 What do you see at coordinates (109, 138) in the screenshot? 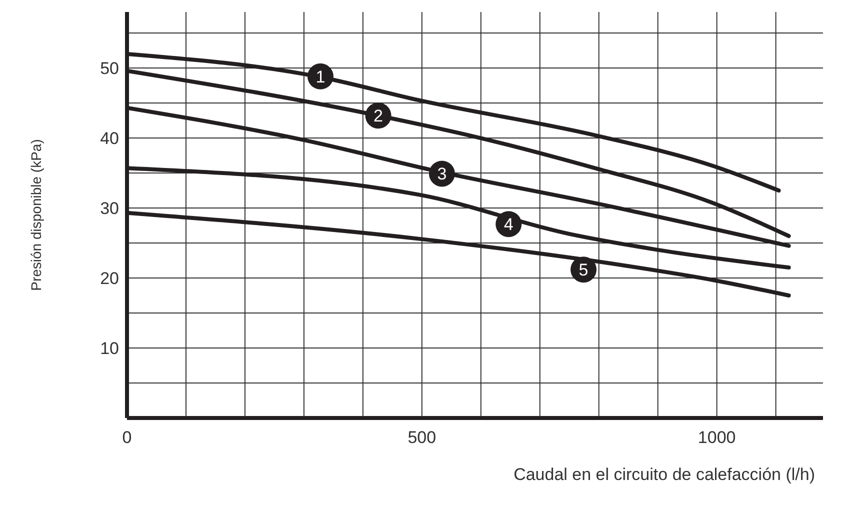
I see `y-tick-label: 40` at bounding box center [109, 138].